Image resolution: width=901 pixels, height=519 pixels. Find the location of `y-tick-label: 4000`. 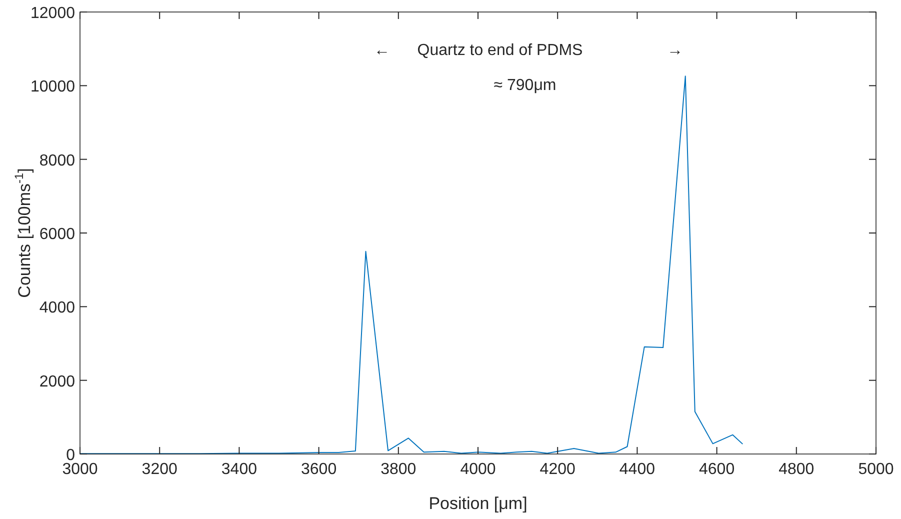

y-tick-label: 4000 is located at coordinates (57, 308).